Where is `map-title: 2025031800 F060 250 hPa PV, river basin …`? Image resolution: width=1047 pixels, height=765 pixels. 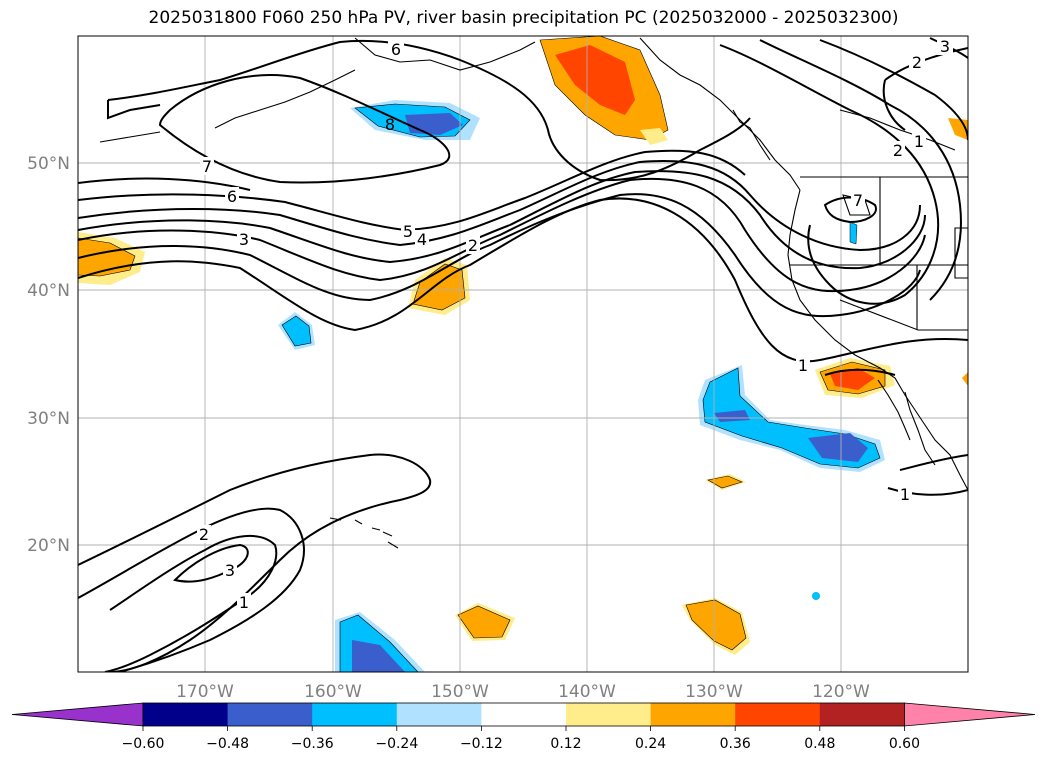
map-title: 2025031800 F060 250 hPa PV, river basin … is located at coordinates (523, 18).